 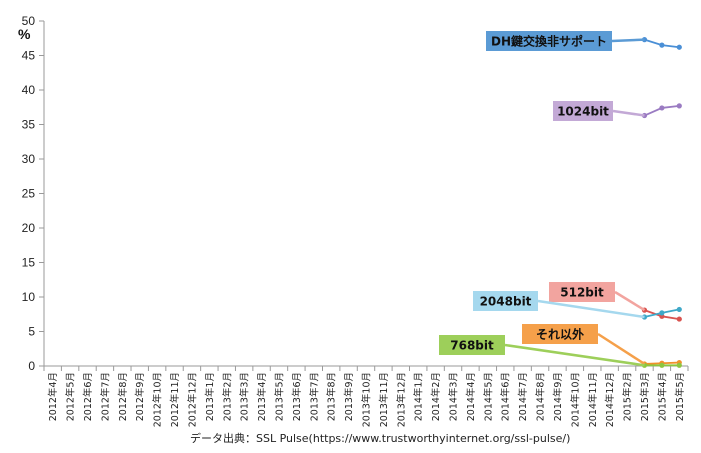 What do you see at coordinates (419, 396) in the screenshot?
I see `x-tick-label: 2014年1月` at bounding box center [419, 396].